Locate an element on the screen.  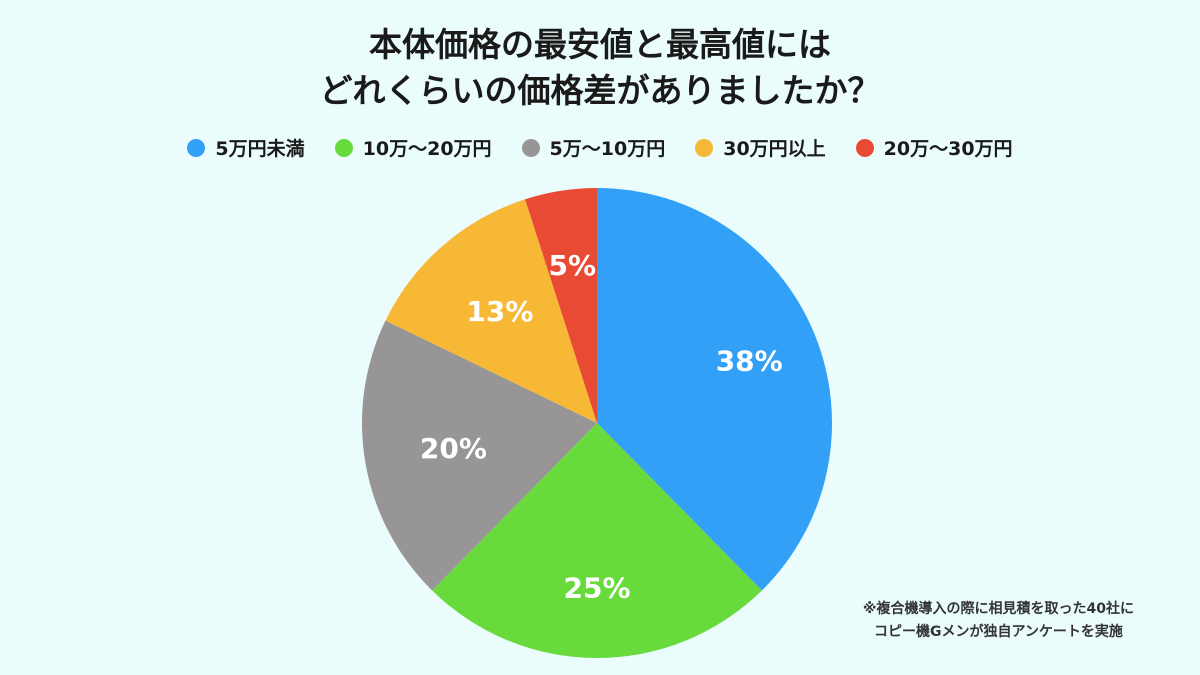
legend: 5万円未満 10万〜20万円 5万〜10万円 30万円以上 20万〜30万円 is located at coordinates (600, 147).